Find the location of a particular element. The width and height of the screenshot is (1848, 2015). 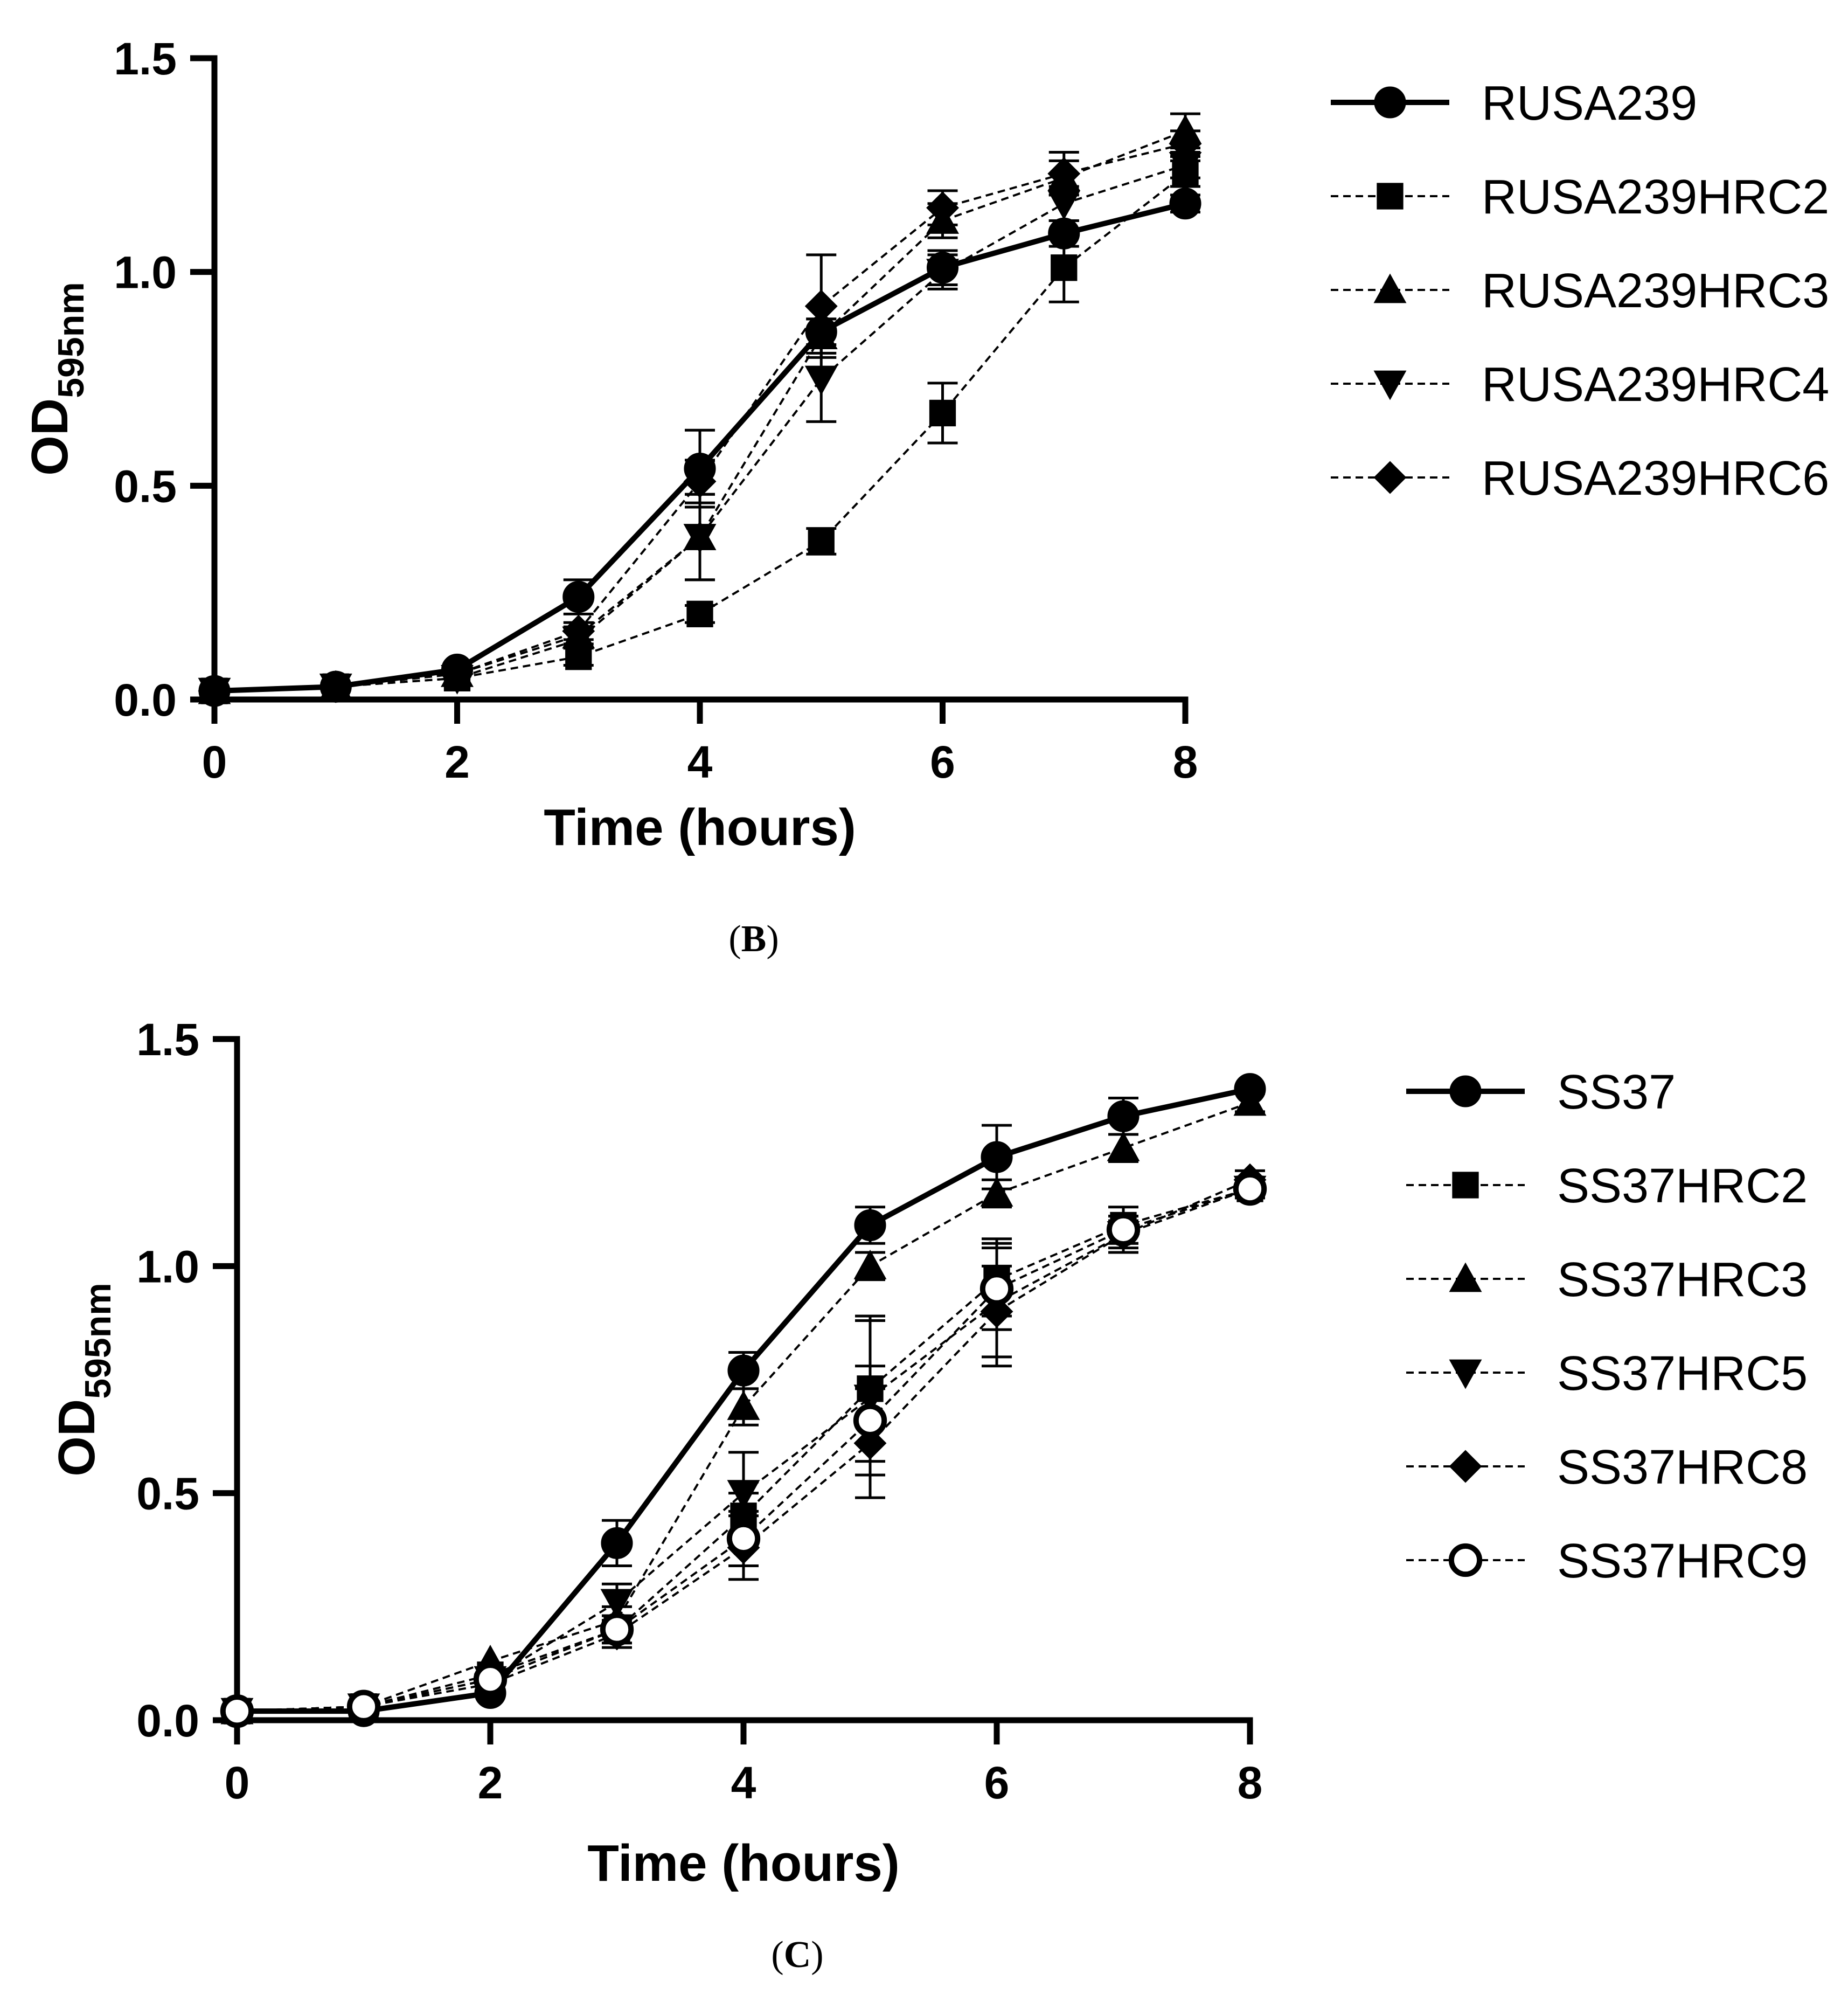

legend-item: SS37HRC5 is located at coordinates (1607, 1374).